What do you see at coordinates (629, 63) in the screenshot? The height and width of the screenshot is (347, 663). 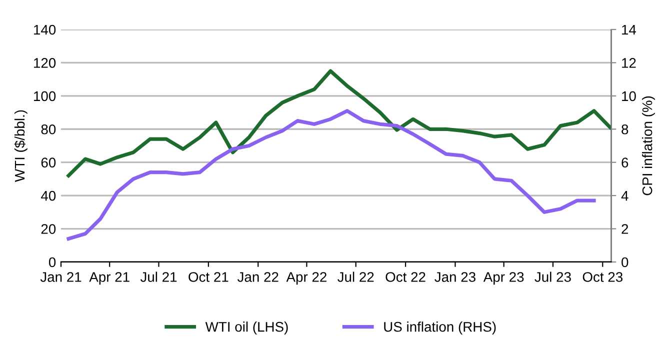 I see `y2-tick-label: 12` at bounding box center [629, 63].